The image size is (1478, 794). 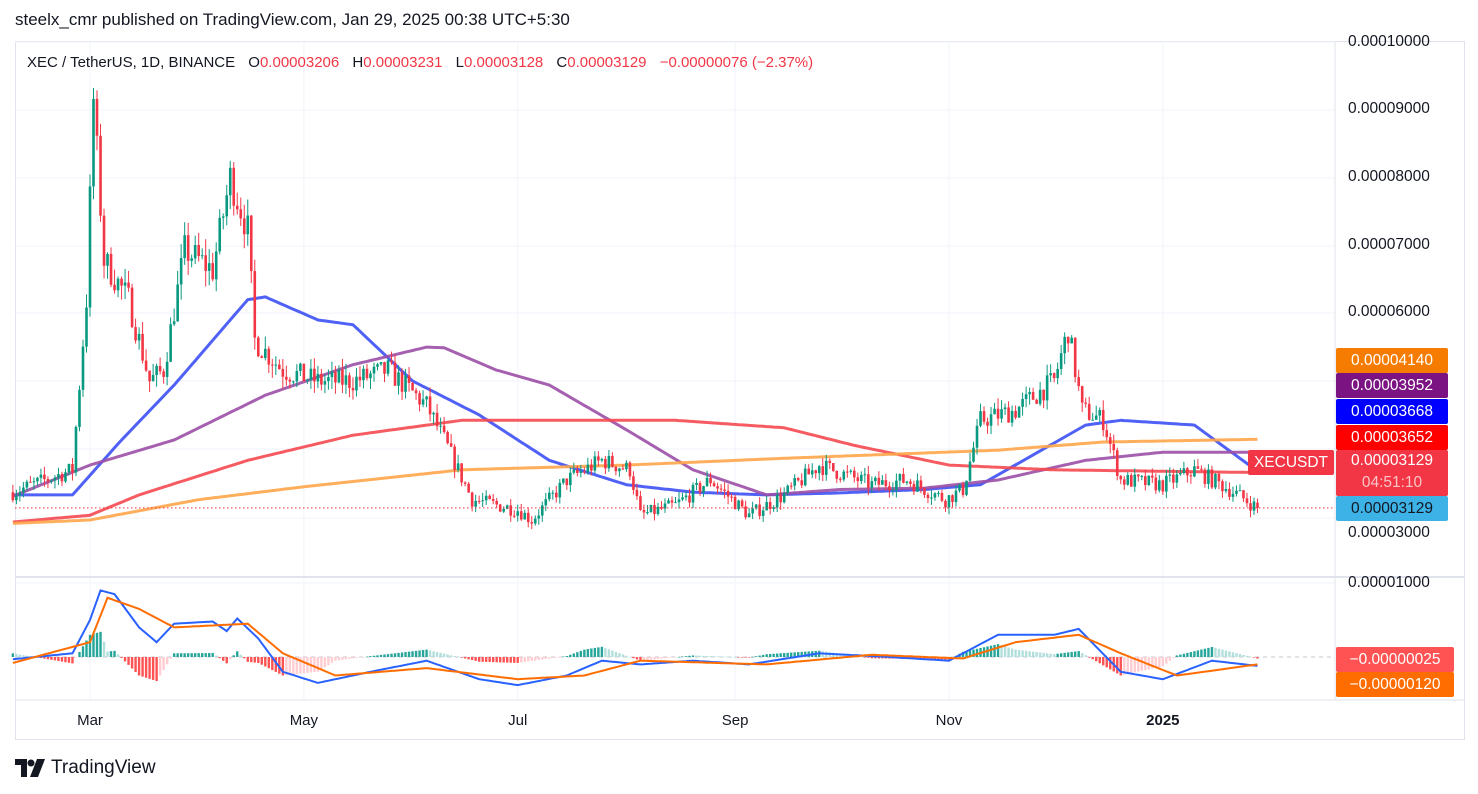 I want to click on bar-countdown: 04:51:10, so click(x=1392, y=482).